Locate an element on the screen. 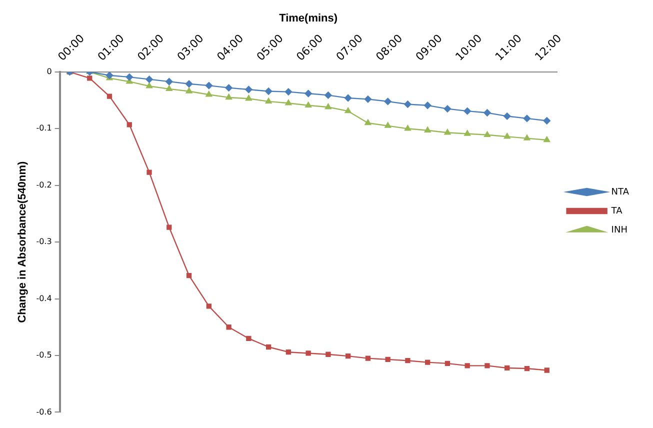 This screenshot has height=428, width=653. y-tick-label: -0.5 is located at coordinates (44, 355).